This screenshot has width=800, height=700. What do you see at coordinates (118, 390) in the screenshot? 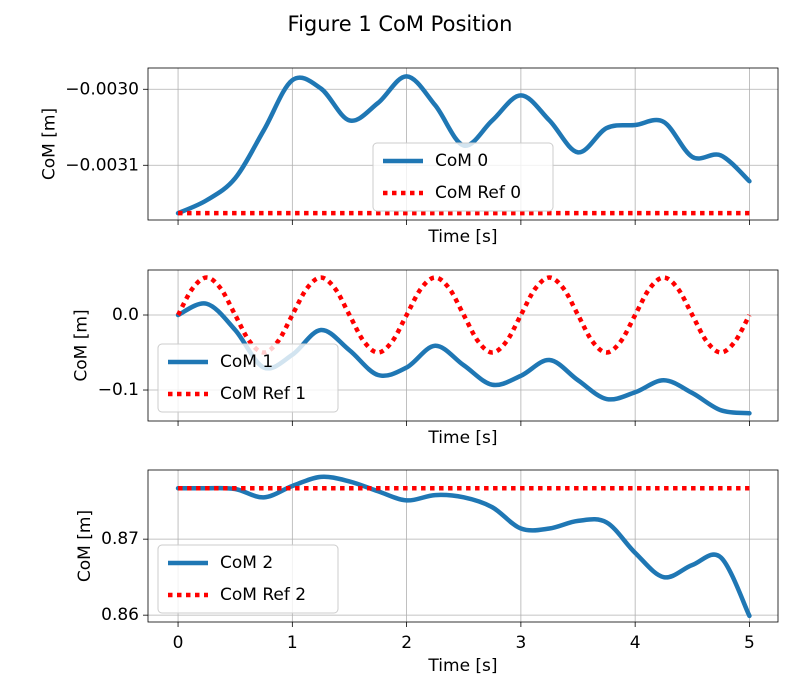
I see `y-tick-label: −0.1` at bounding box center [118, 390].